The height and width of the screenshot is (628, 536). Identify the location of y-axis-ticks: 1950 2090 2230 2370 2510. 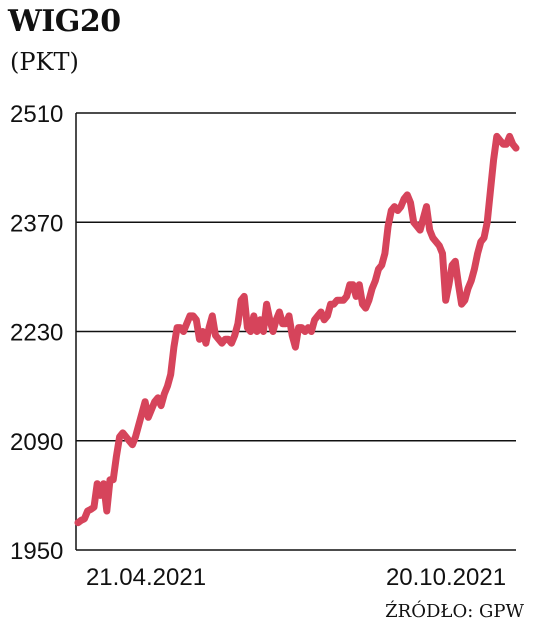
(36, 333).